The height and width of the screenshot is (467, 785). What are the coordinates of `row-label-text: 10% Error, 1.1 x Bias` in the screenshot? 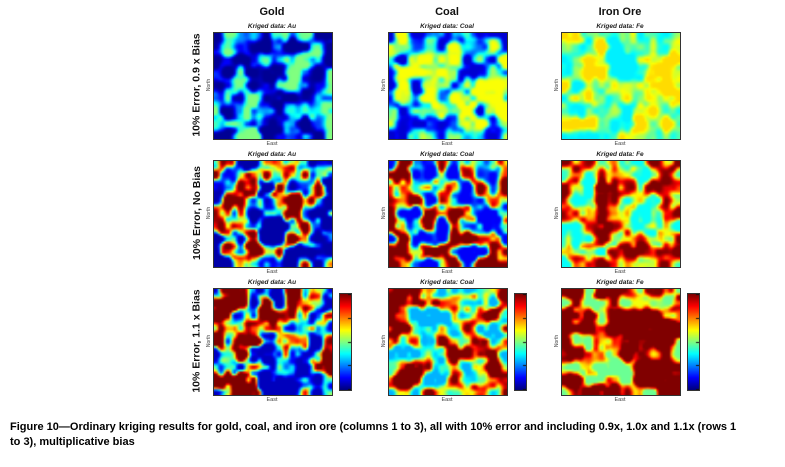 It's located at (197, 341).